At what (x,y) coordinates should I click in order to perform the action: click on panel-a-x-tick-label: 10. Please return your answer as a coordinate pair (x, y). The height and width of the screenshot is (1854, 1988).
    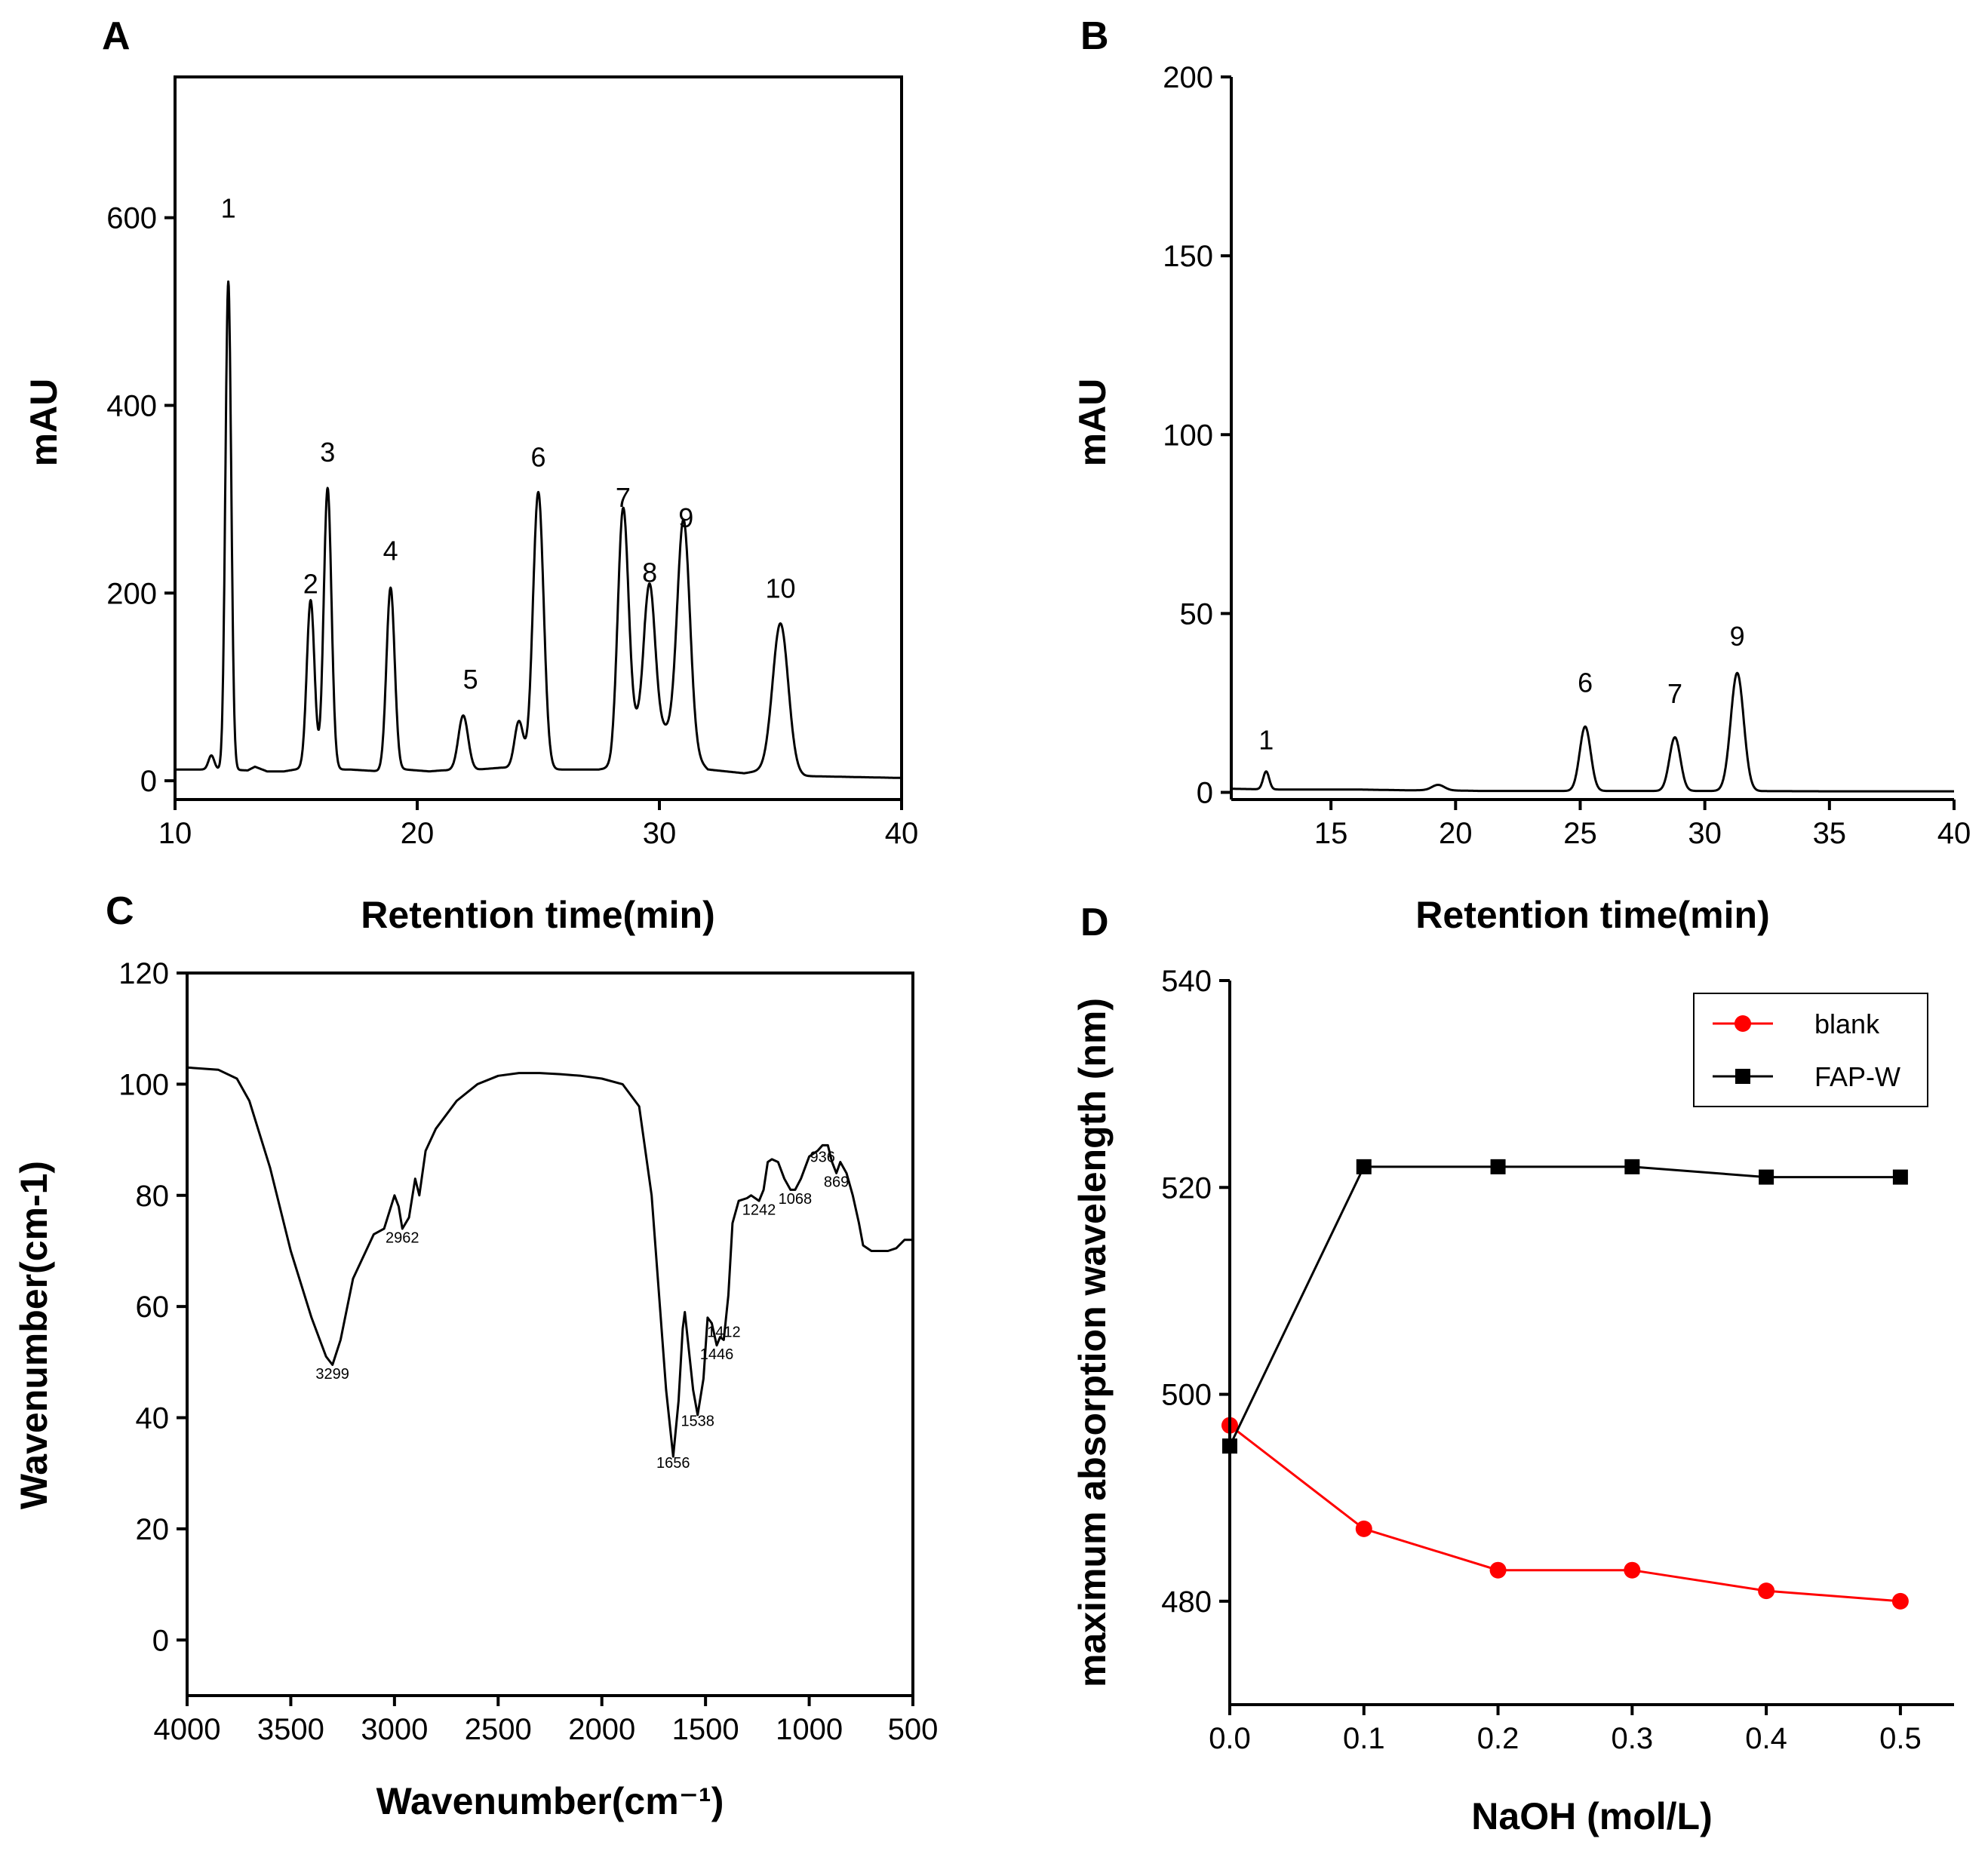
    Looking at the image, I should click on (175, 833).